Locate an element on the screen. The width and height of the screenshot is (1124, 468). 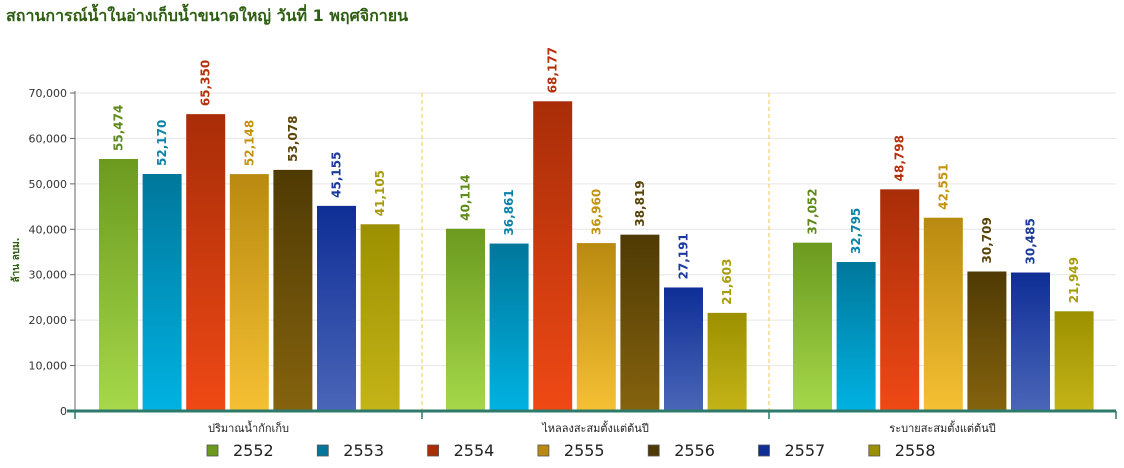
legend-item-2556: 2556 is located at coordinates (681, 450).